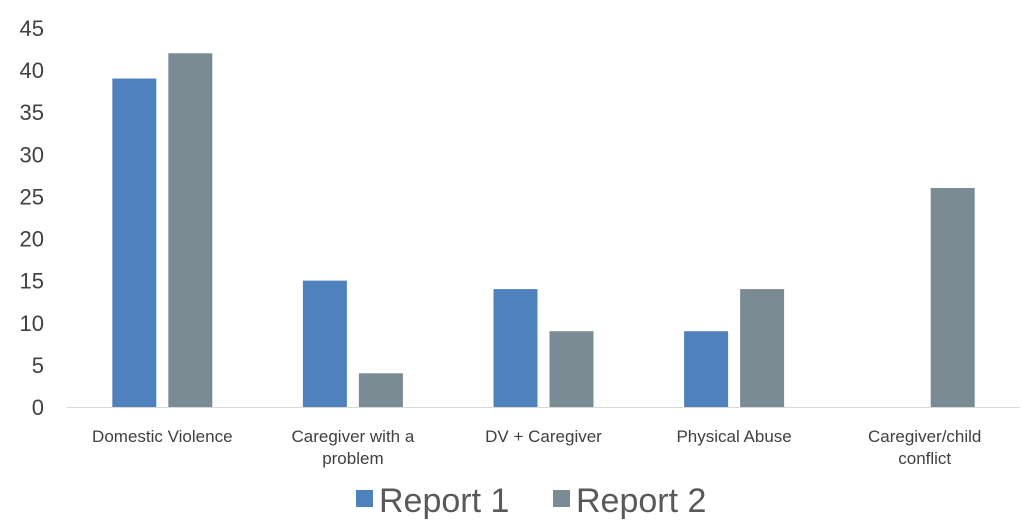  I want to click on y-tick-label: 35, so click(32, 112).